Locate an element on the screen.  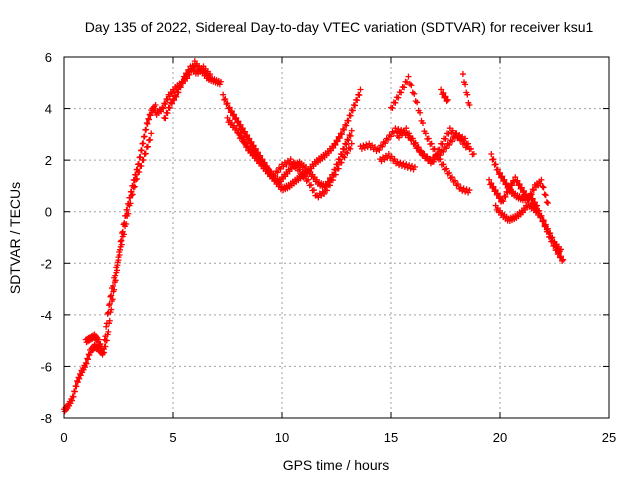
series-dip-c is located at coordinates (295, 165).